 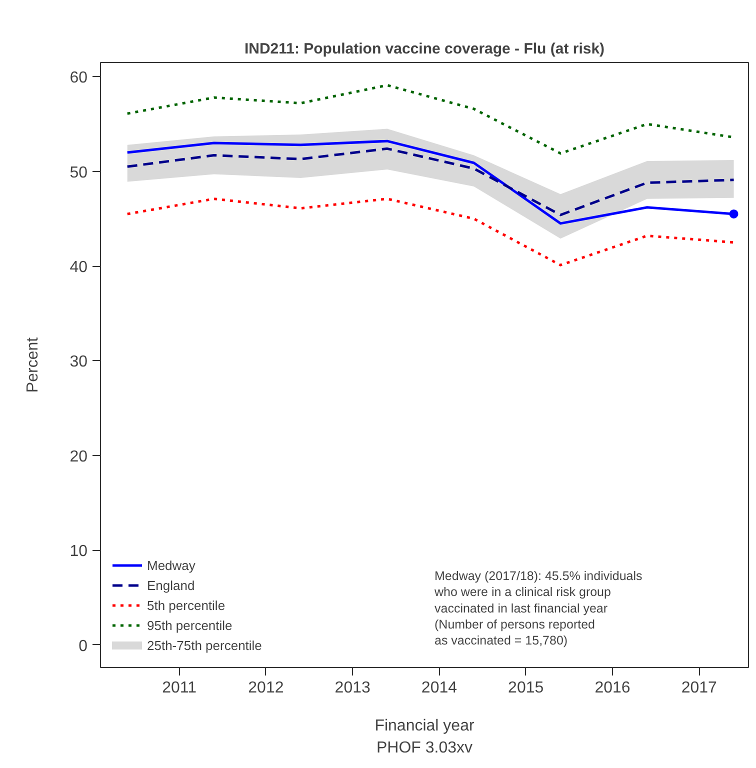 What do you see at coordinates (79, 267) in the screenshot?
I see `y-tick-label: 40` at bounding box center [79, 267].